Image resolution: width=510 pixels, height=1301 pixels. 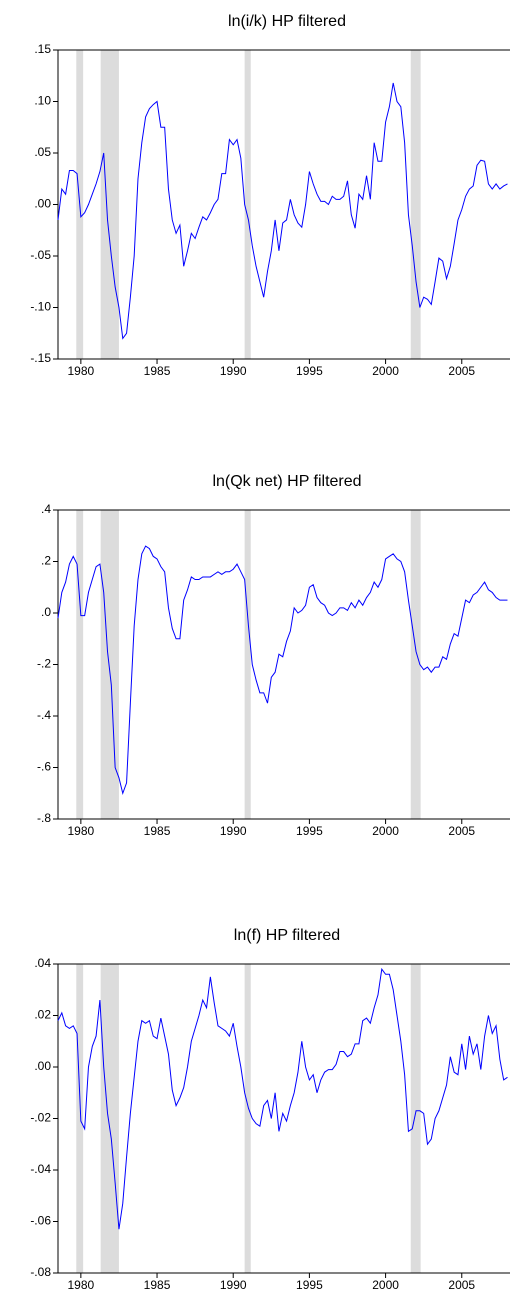 I want to click on y-tick-label: -.04, so click(x=40, y=1169).